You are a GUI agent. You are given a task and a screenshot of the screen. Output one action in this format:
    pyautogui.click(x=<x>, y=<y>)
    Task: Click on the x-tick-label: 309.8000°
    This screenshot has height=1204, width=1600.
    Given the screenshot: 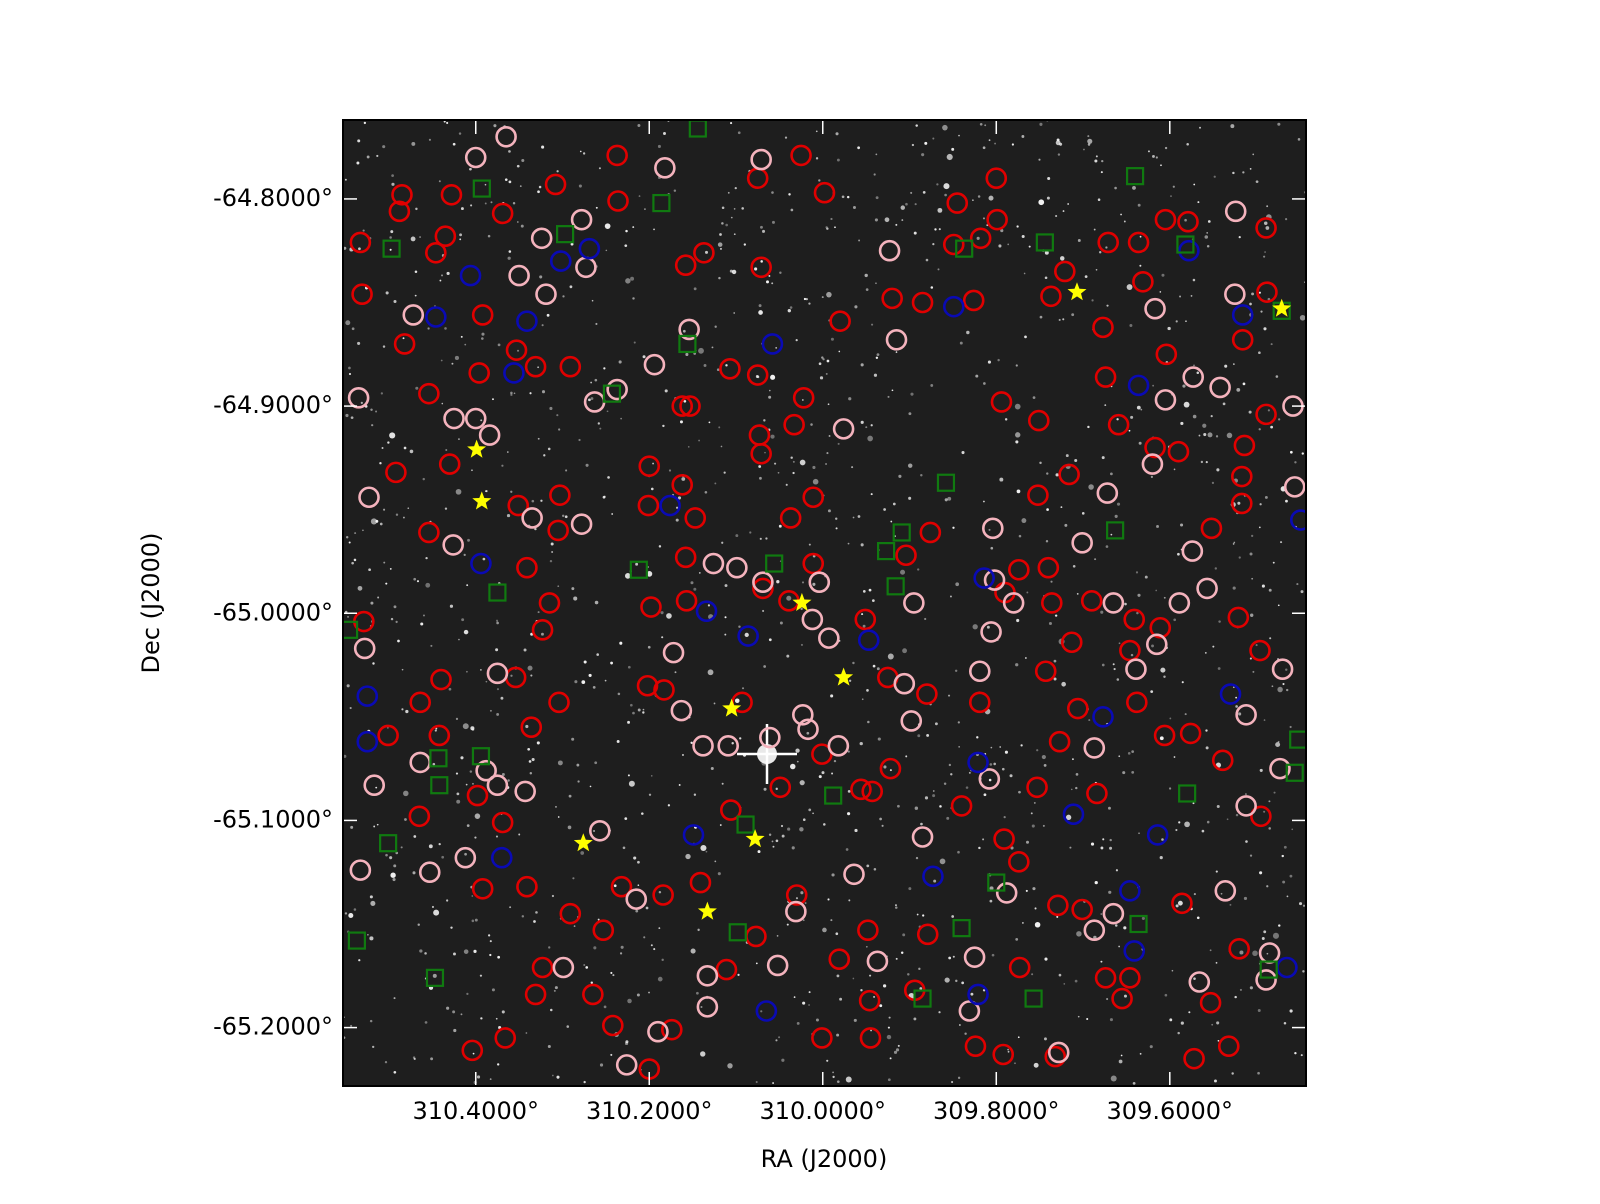 What is the action you would take?
    pyautogui.click(x=996, y=1111)
    